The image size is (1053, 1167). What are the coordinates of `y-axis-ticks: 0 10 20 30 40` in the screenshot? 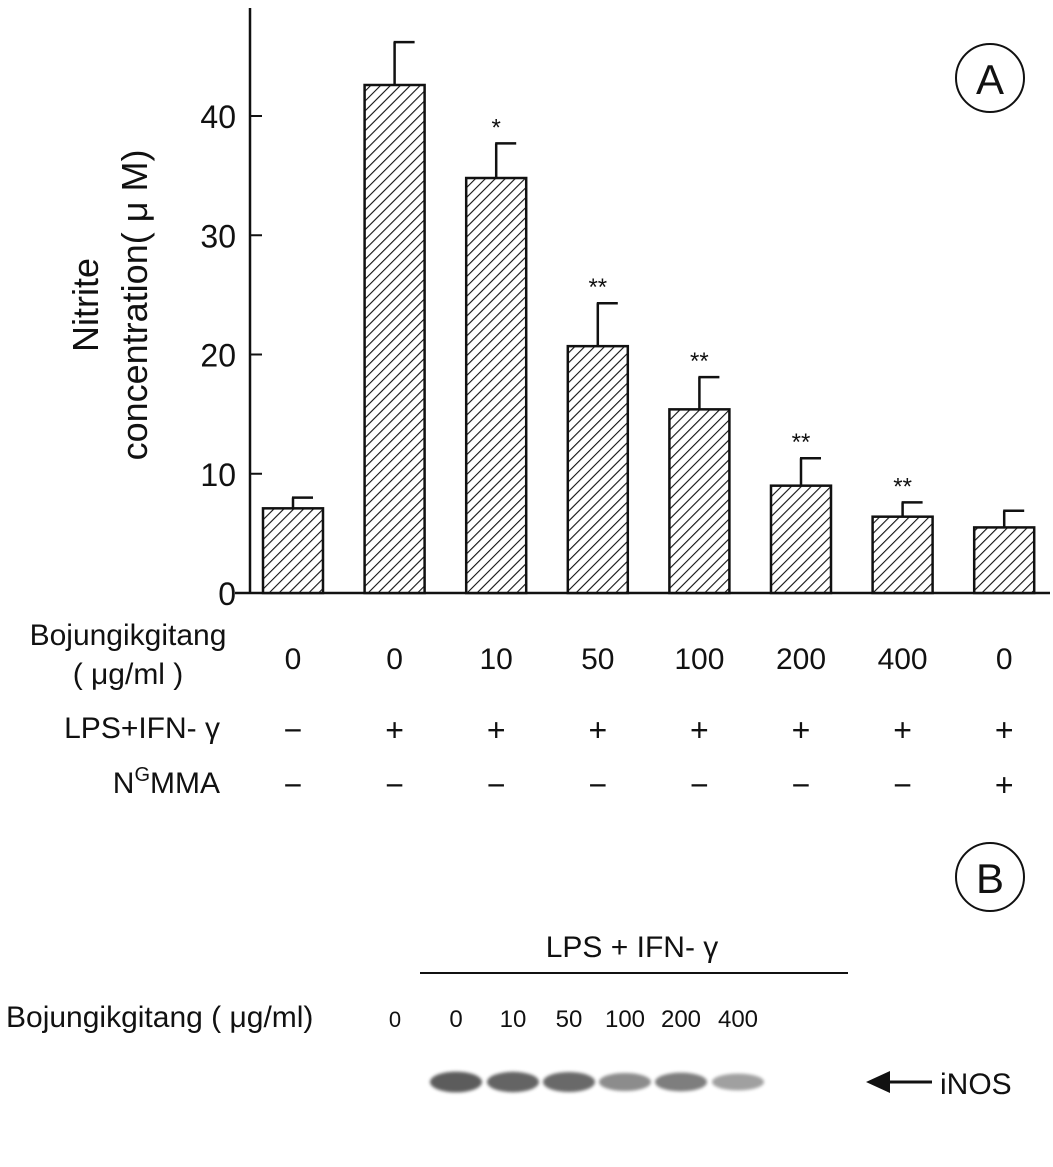 It's located at (231, 355).